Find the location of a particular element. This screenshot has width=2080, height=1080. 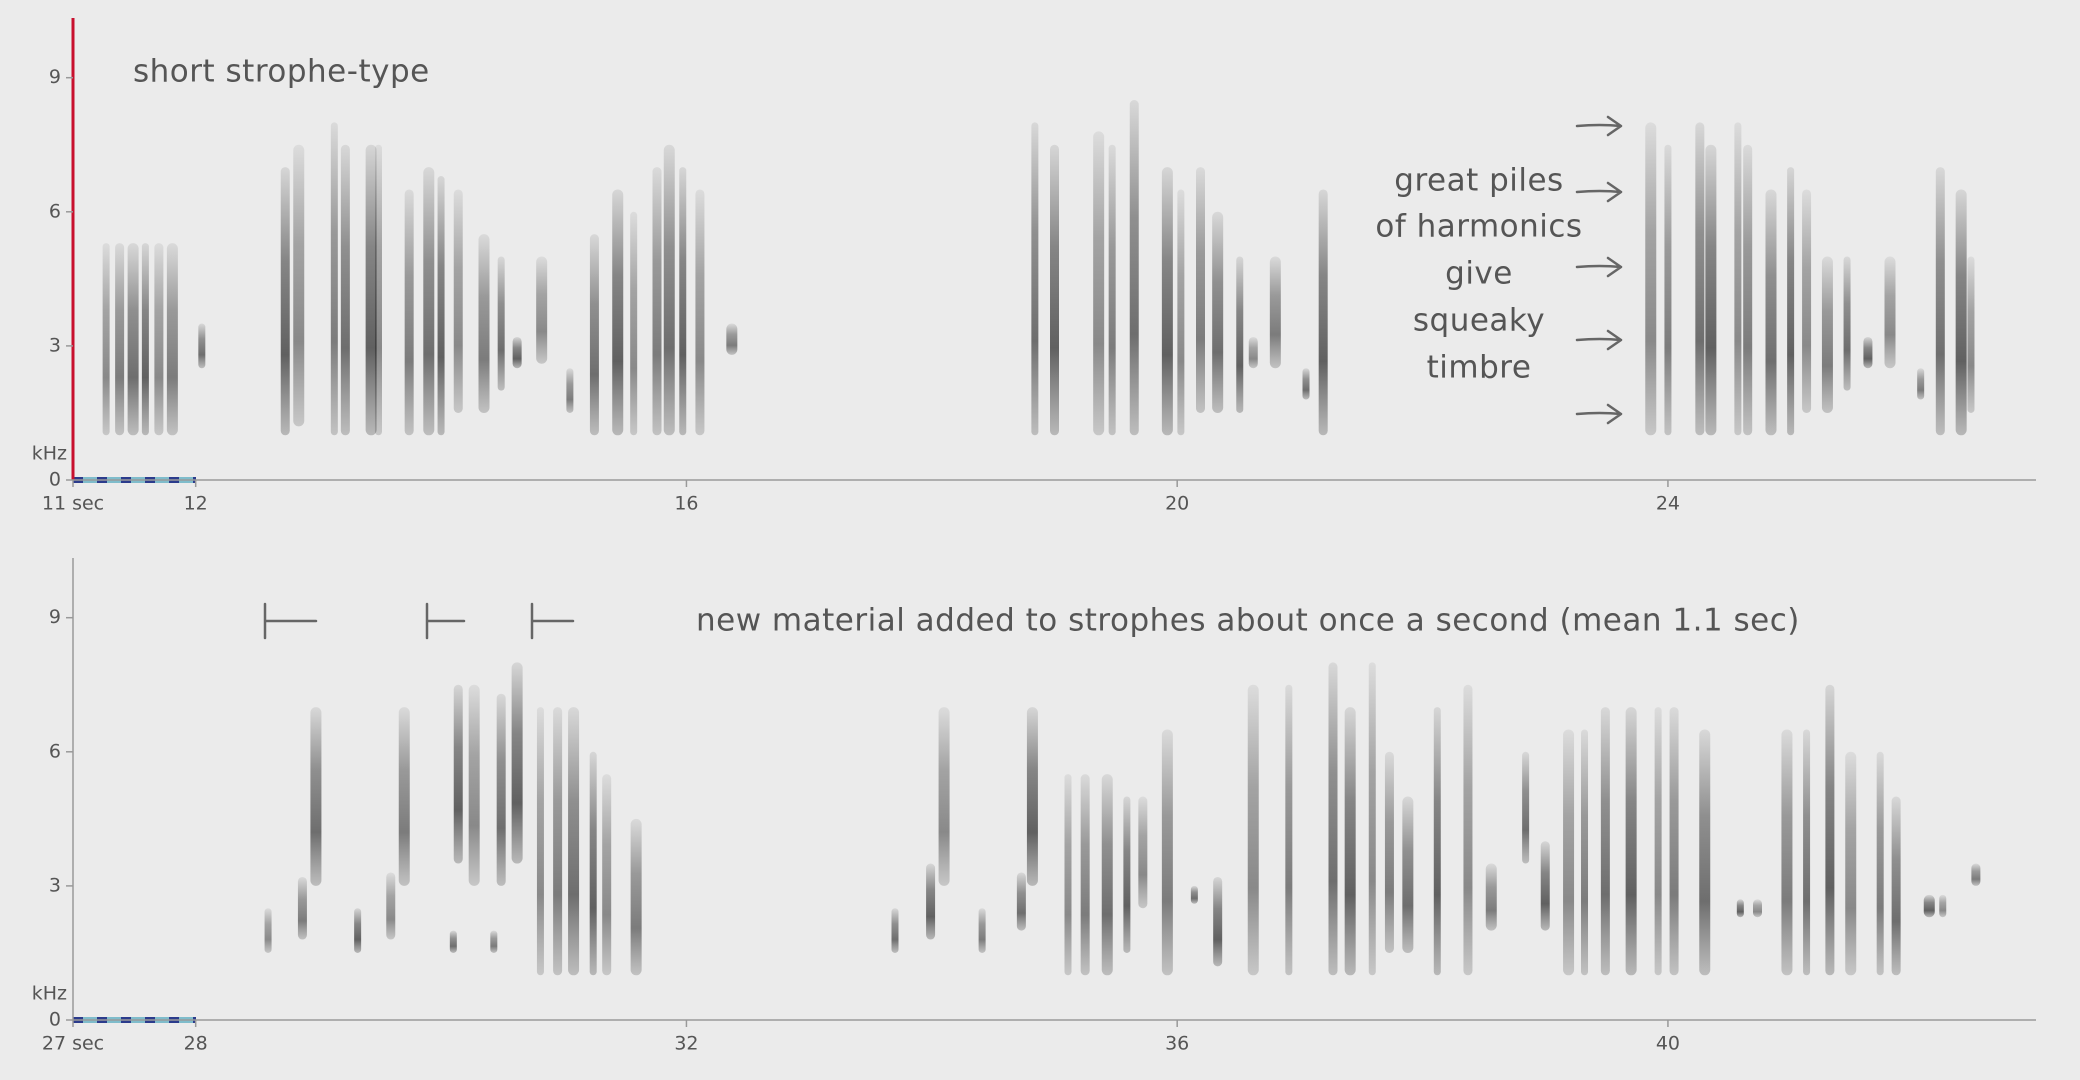

annotation-title: short strophe-type is located at coordinates (281, 72).